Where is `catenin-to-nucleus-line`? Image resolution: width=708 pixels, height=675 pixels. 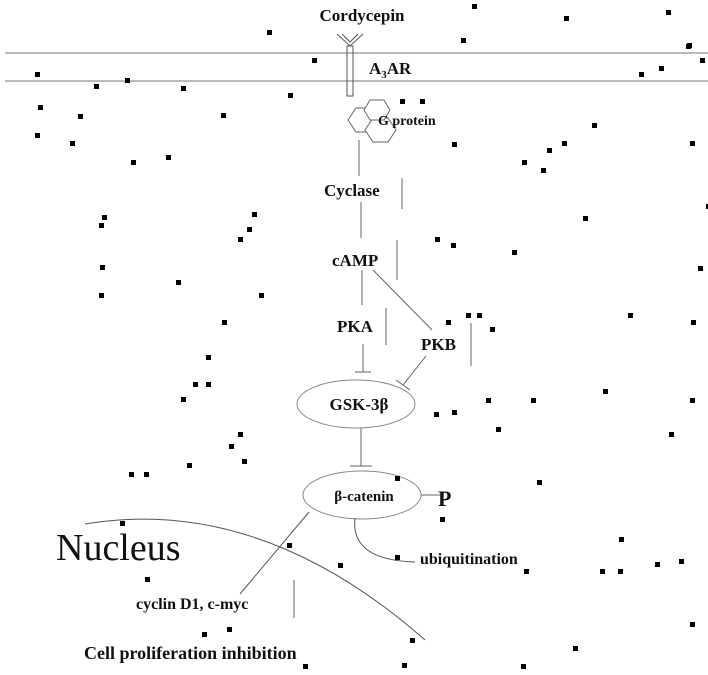
catenin-to-nucleus-line is located at coordinates (274, 553).